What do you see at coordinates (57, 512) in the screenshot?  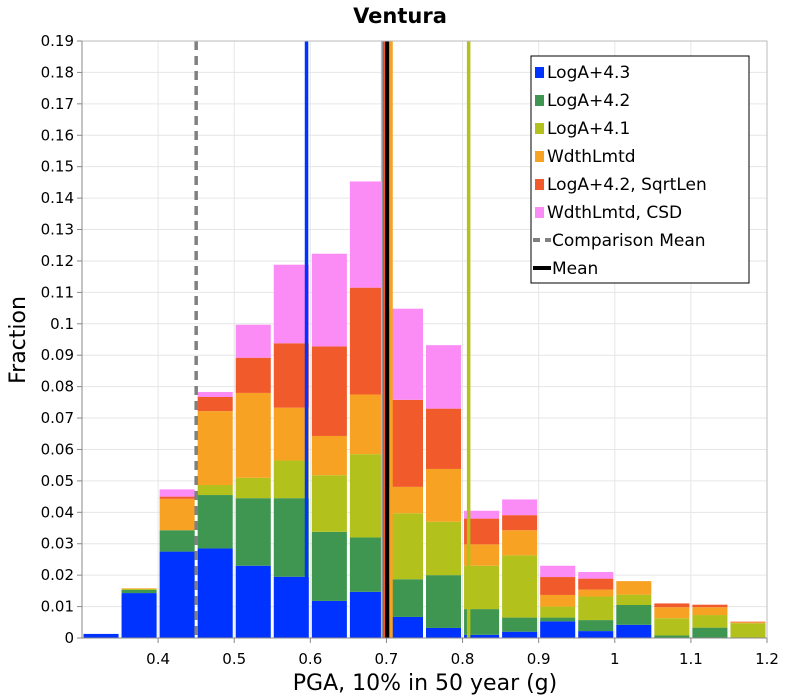 I see `y-tick-label: 0.04` at bounding box center [57, 512].